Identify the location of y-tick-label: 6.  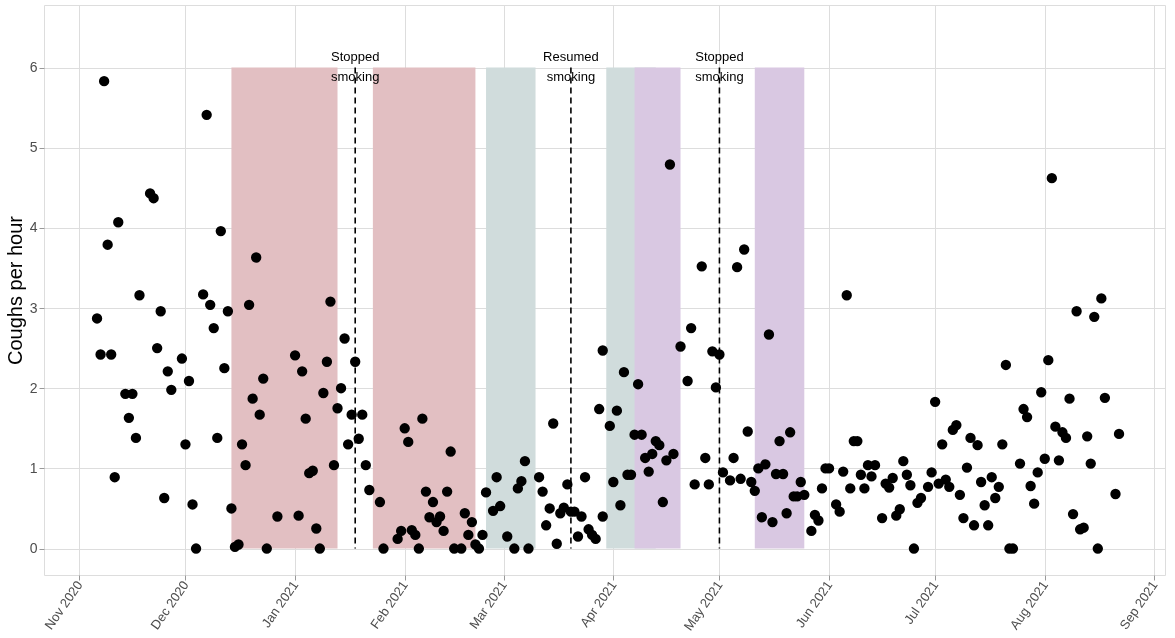
(33, 67).